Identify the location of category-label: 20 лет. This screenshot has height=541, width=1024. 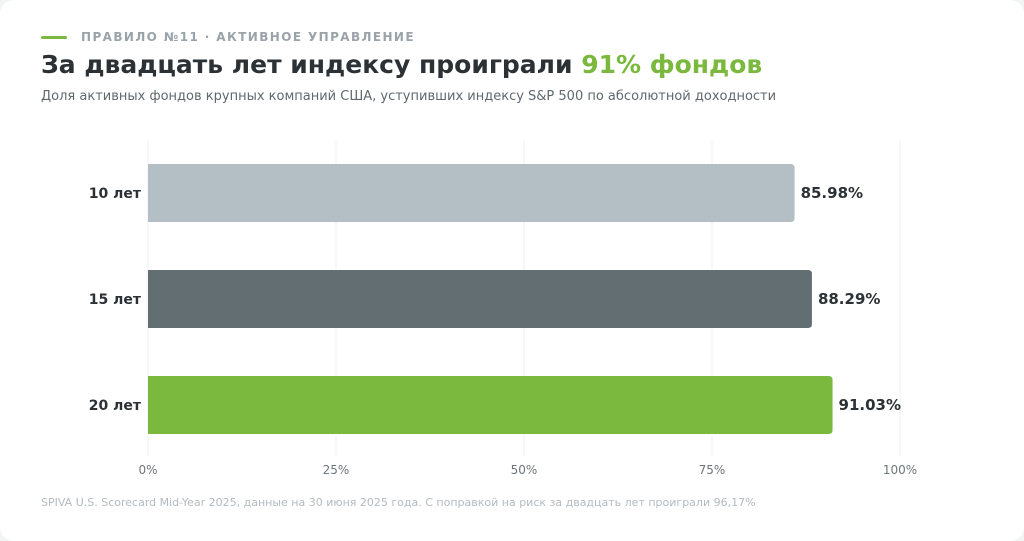
(115, 406).